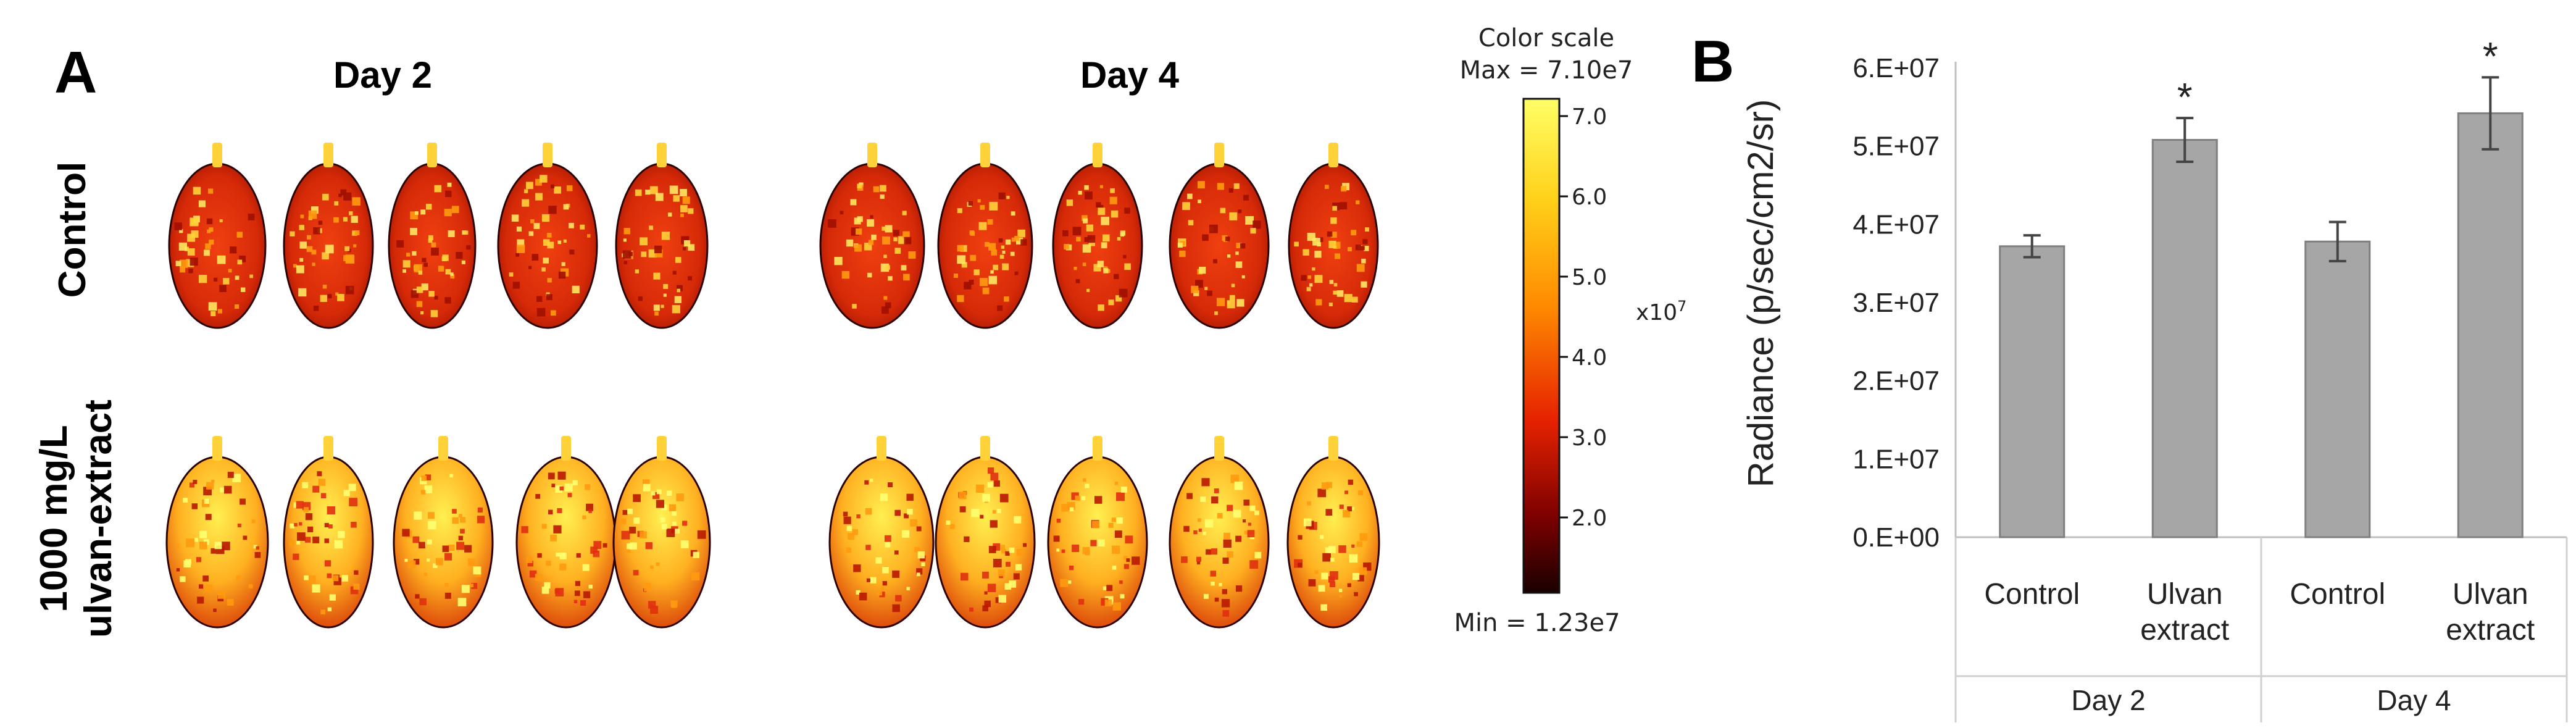 The height and width of the screenshot is (728, 2576). I want to click on color-scale-max: Max = 7.10e7, so click(1546, 70).